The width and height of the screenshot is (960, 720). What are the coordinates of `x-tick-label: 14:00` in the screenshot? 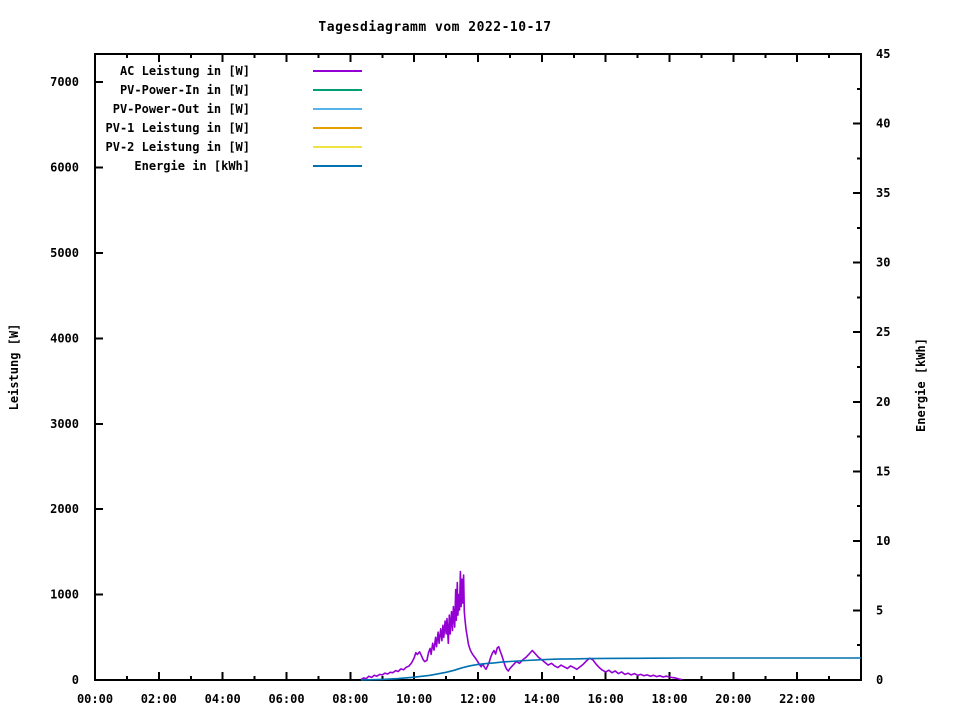 It's located at (542, 699).